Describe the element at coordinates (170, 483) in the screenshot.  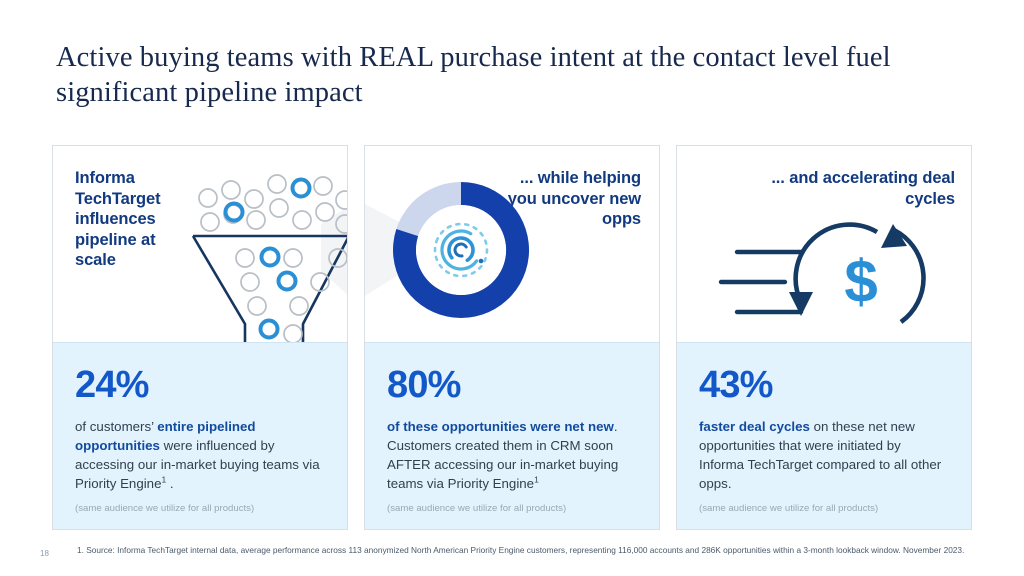
I see `desc-tail: .` at that location.